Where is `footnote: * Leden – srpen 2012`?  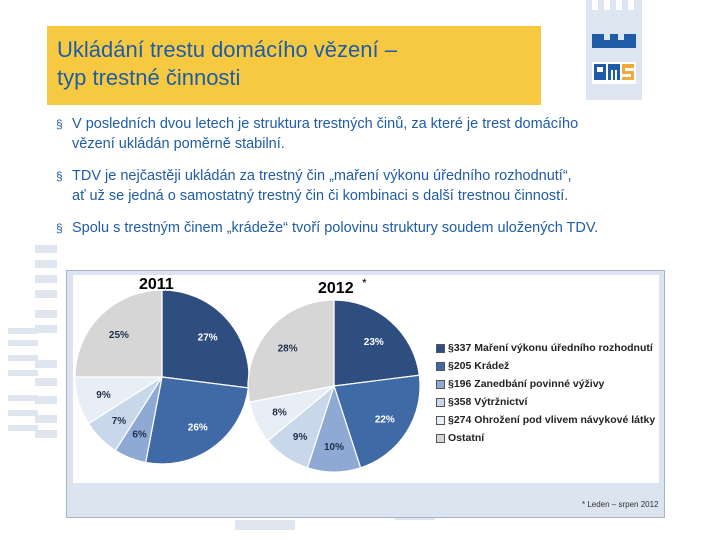 footnote: * Leden – srpen 2012 is located at coordinates (620, 504).